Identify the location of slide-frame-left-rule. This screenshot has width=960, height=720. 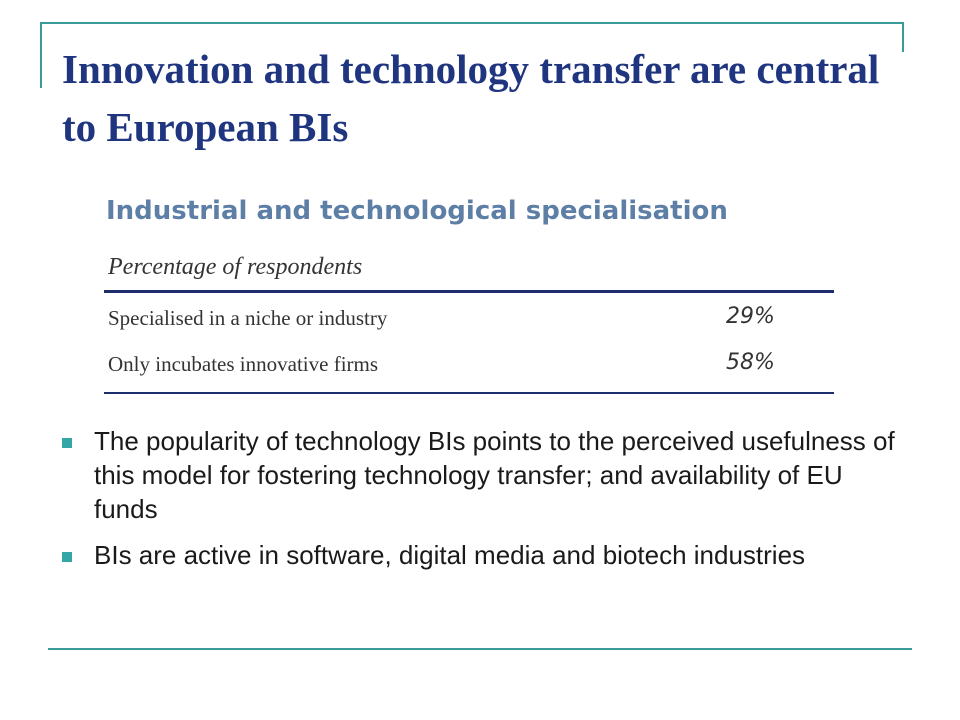
(41, 55).